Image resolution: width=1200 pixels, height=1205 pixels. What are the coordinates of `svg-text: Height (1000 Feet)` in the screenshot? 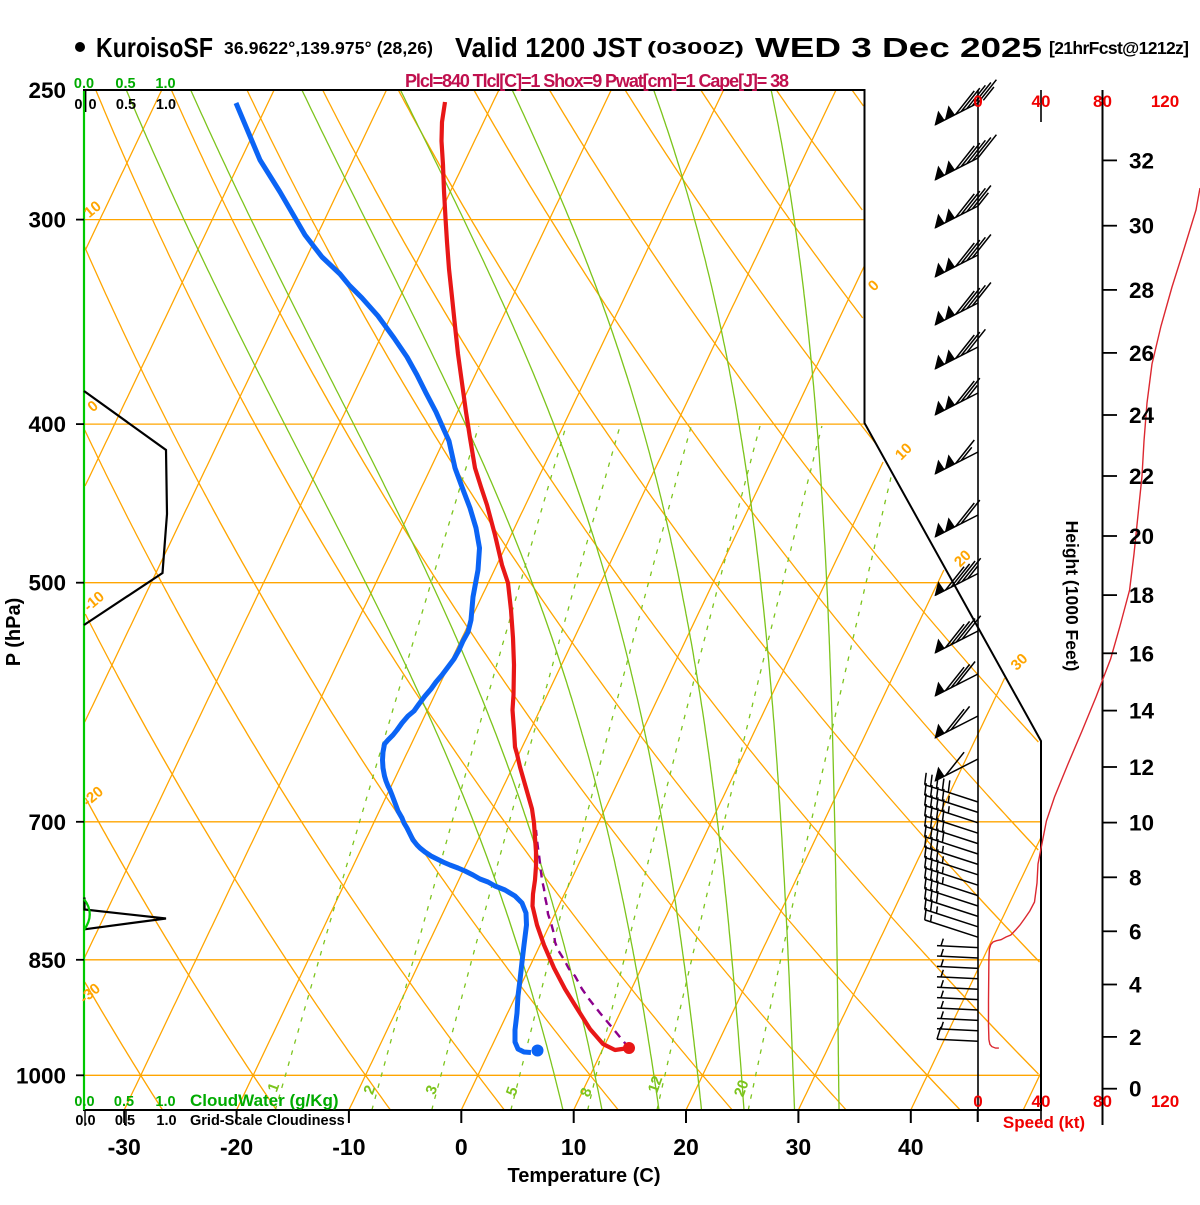 It's located at (1072, 596).